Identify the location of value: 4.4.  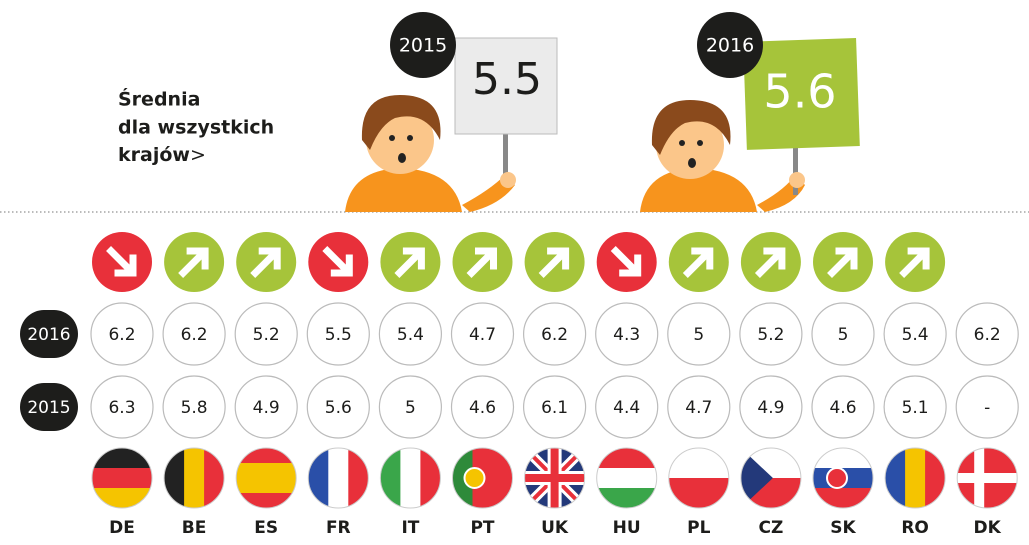
(626, 408).